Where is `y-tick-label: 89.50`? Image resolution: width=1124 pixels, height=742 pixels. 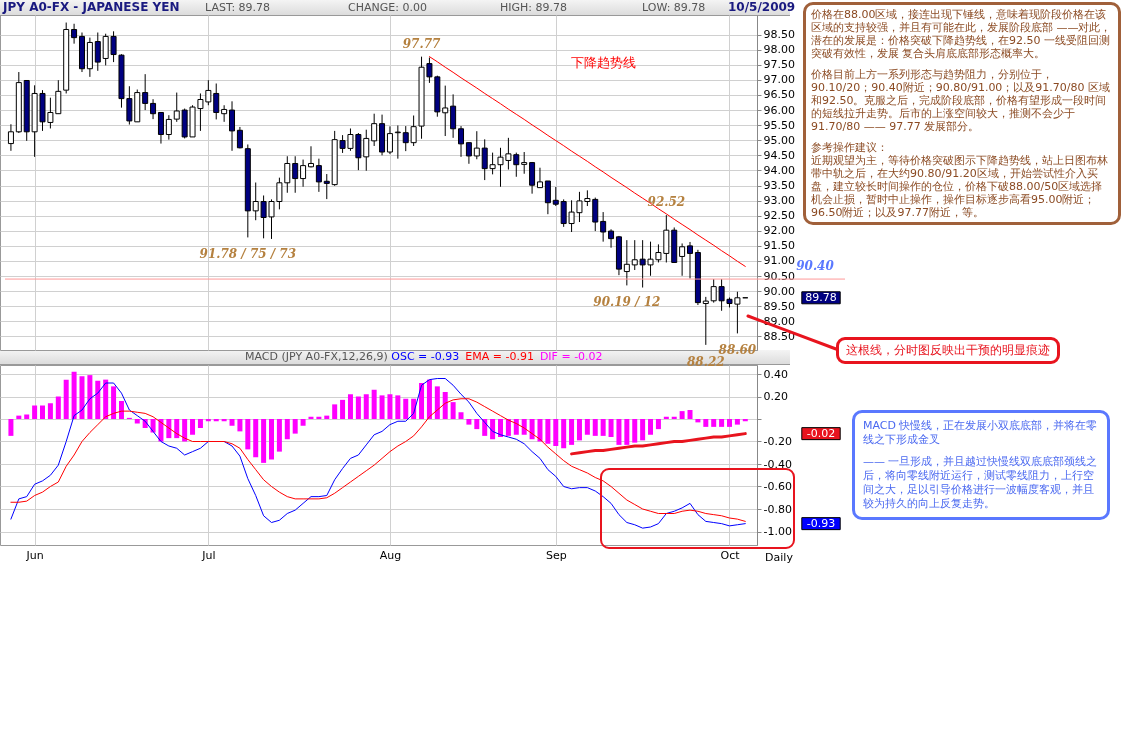 y-tick-label: 89.50 is located at coordinates (779, 306).